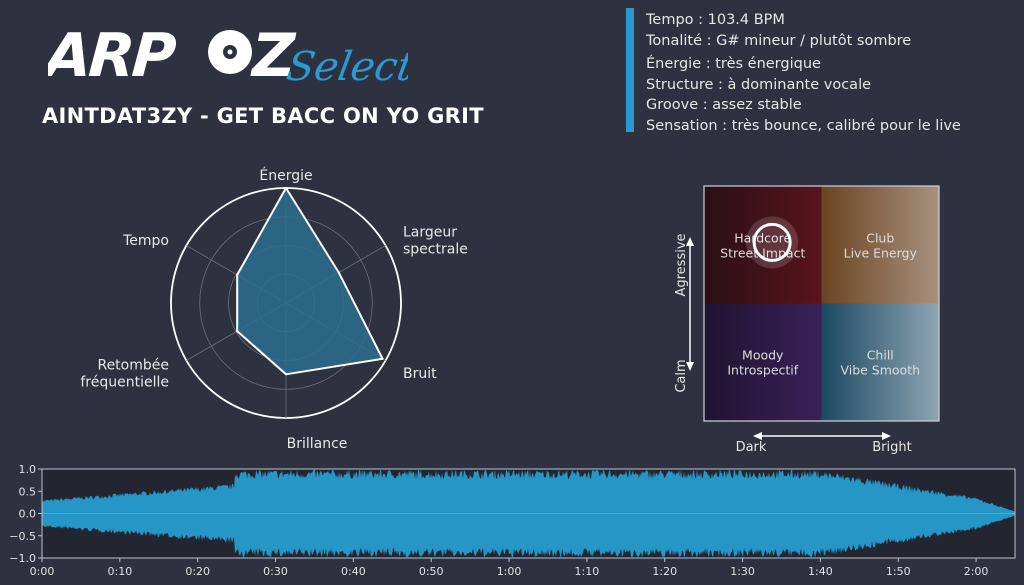  What do you see at coordinates (345, 65) in the screenshot?
I see `svg-text: Selecta` at bounding box center [345, 65].